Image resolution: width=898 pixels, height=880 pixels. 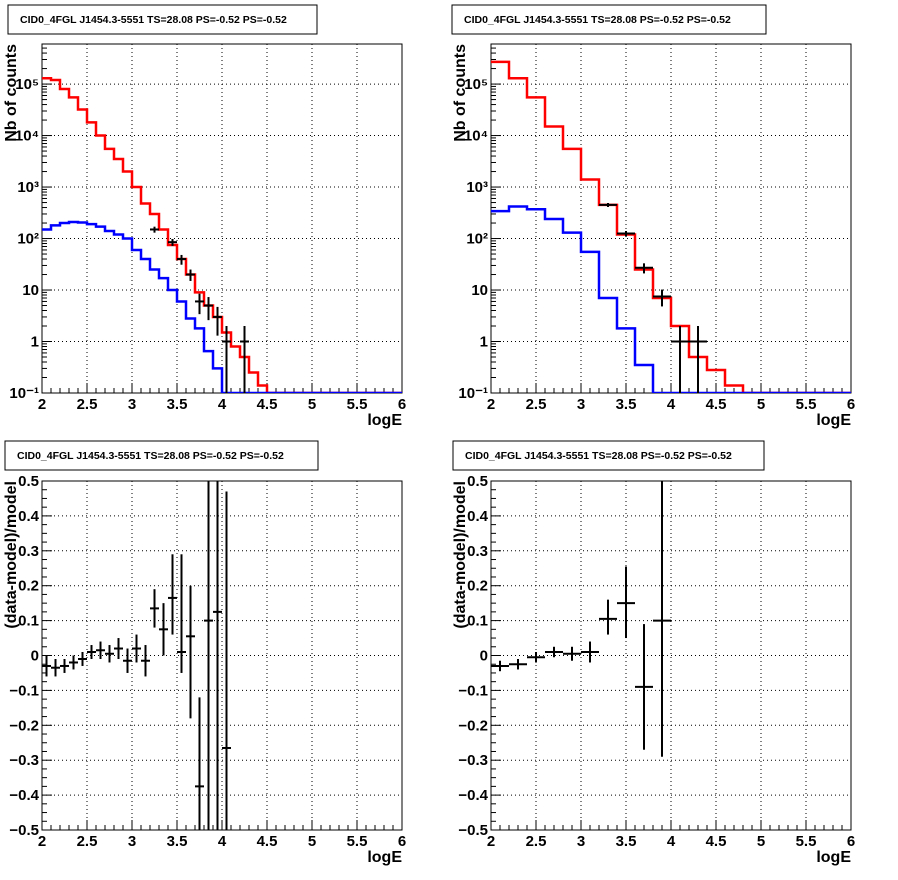 What do you see at coordinates (581, 841) in the screenshot?
I see `x-tick-label: 3` at bounding box center [581, 841].